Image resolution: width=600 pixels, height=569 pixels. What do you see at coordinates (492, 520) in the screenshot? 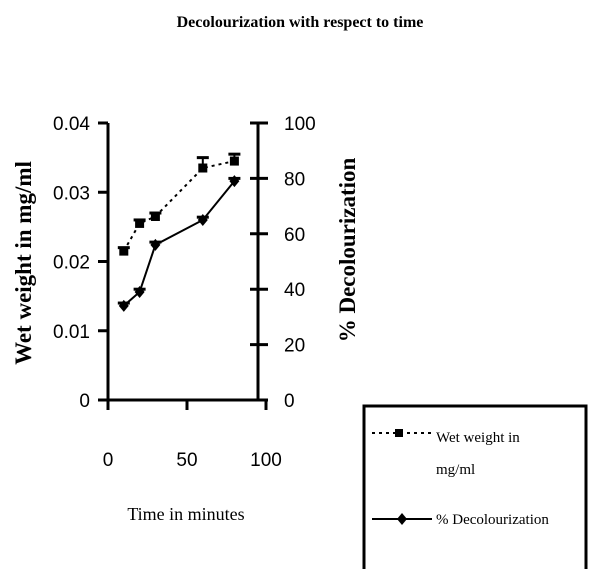
I see `legend-label-decolourization: % Decolourization` at bounding box center [492, 520].